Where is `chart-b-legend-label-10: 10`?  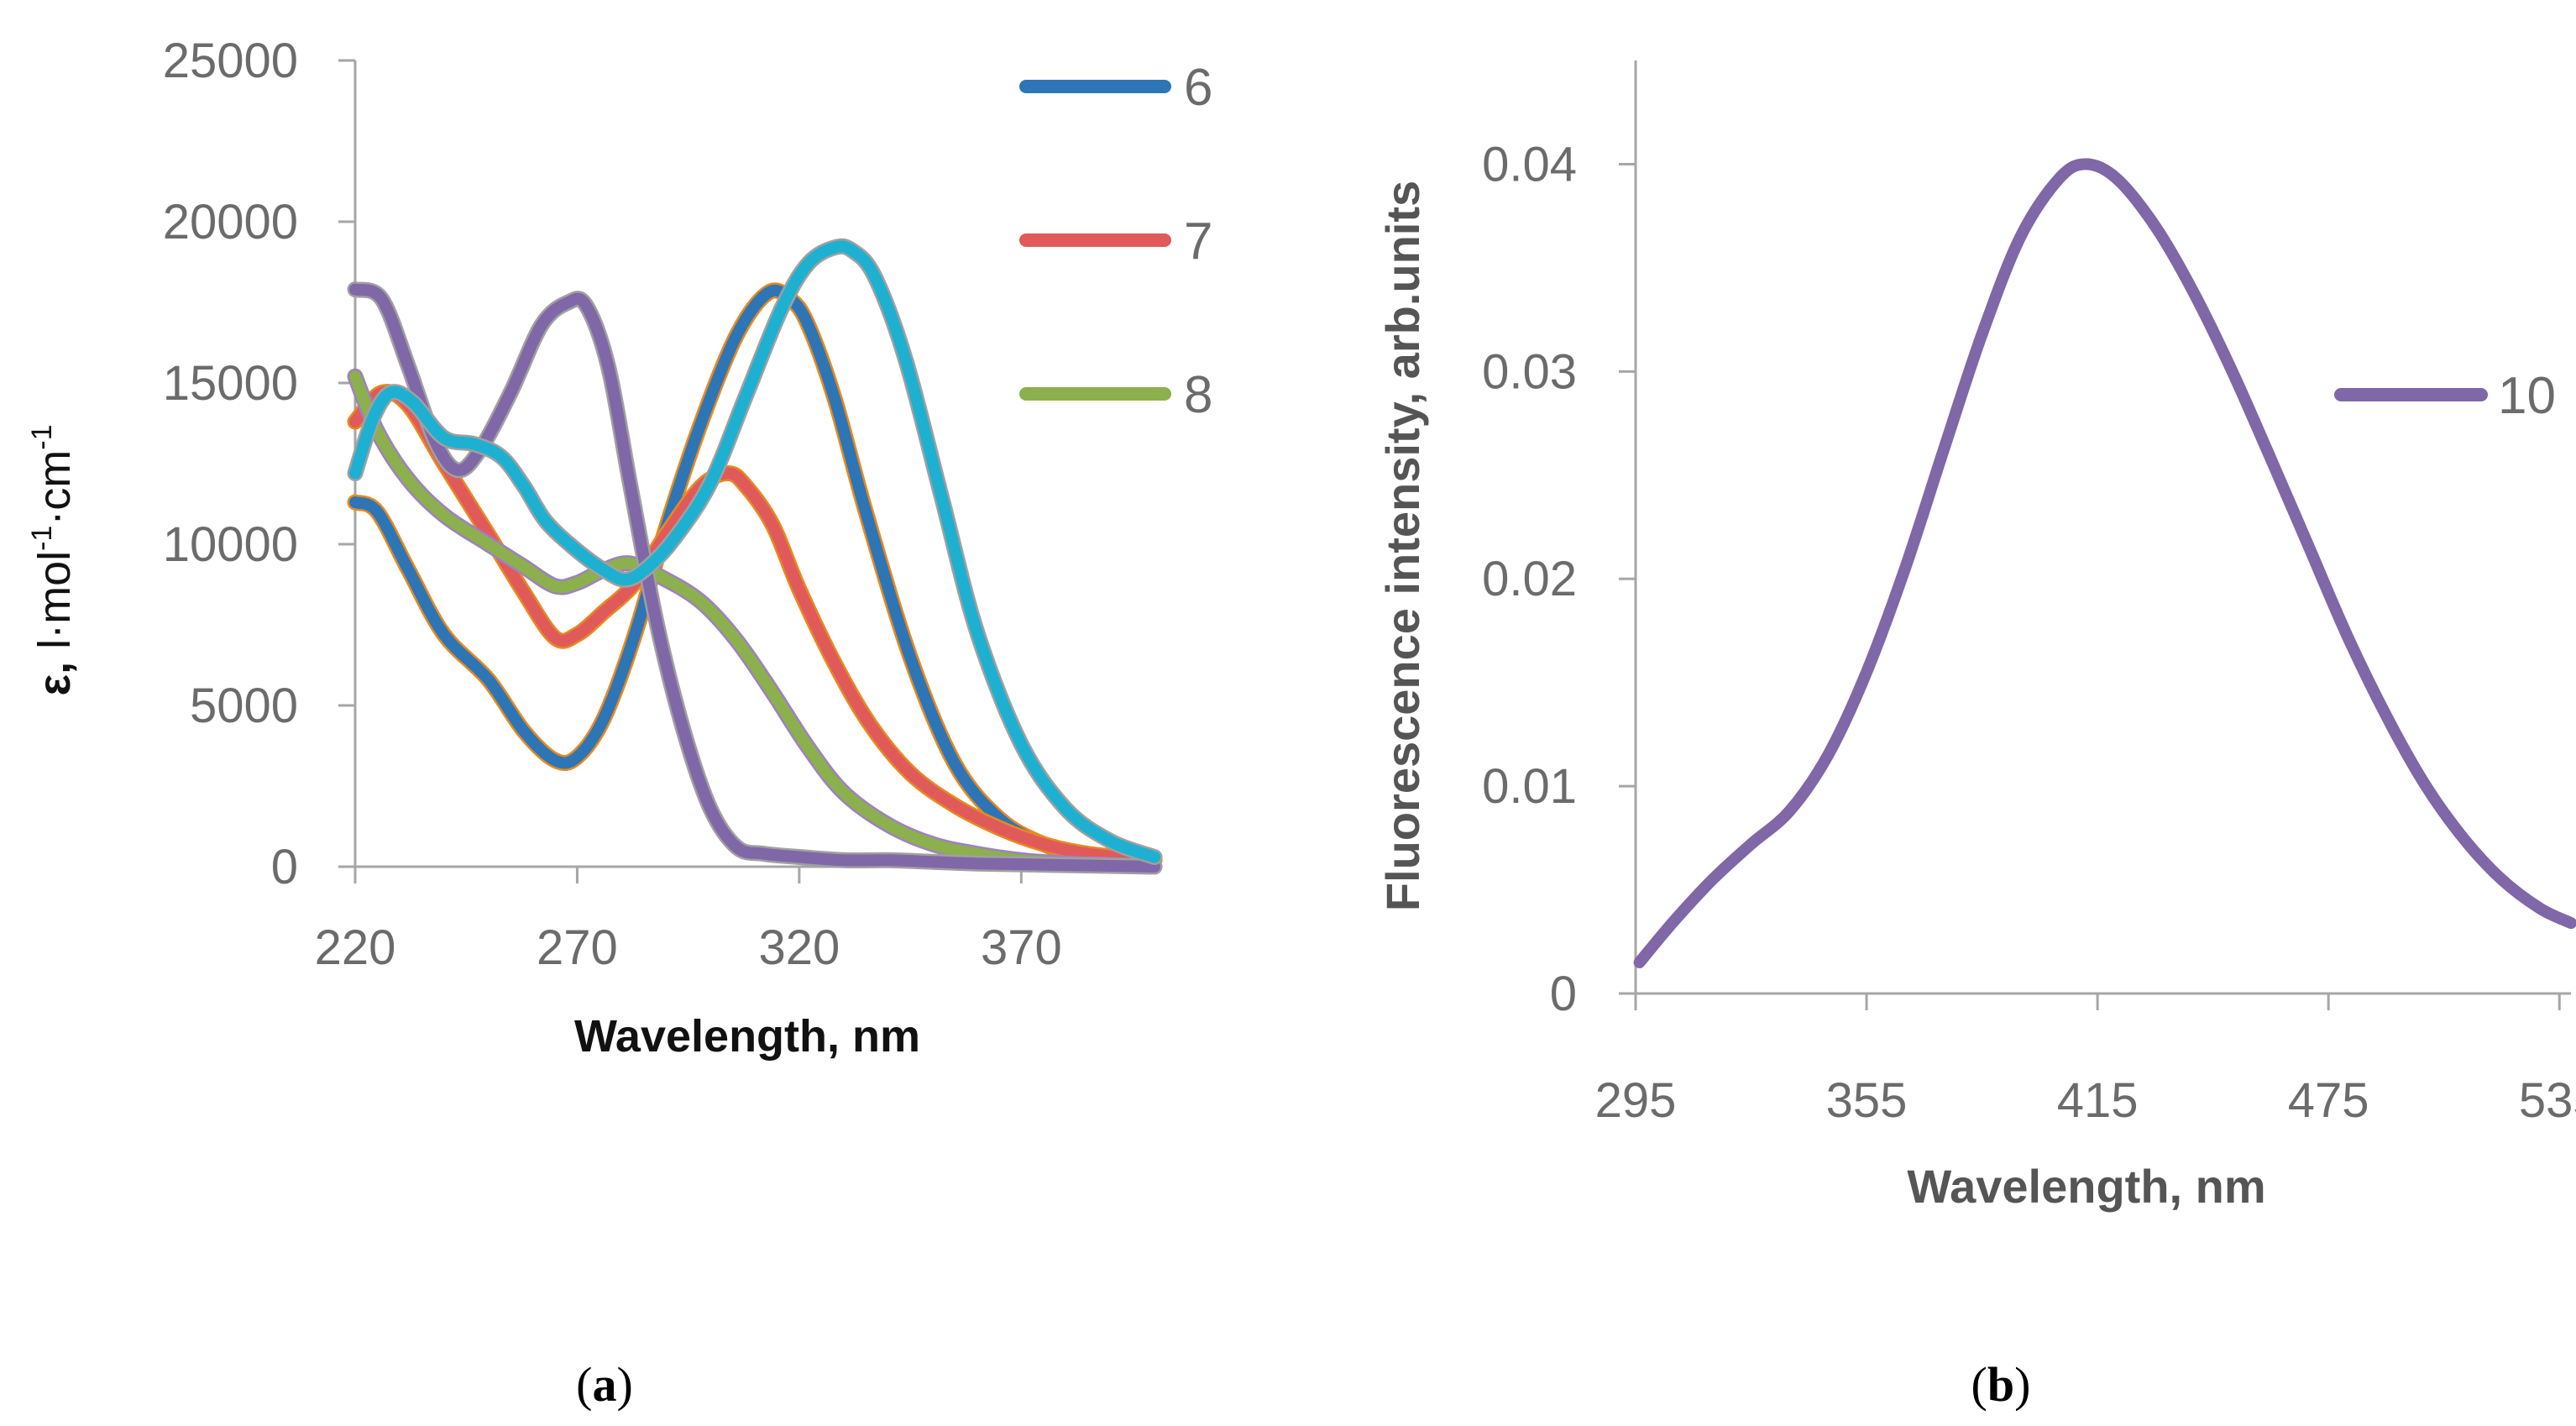
chart-b-legend-label-10: 10 is located at coordinates (2527, 396).